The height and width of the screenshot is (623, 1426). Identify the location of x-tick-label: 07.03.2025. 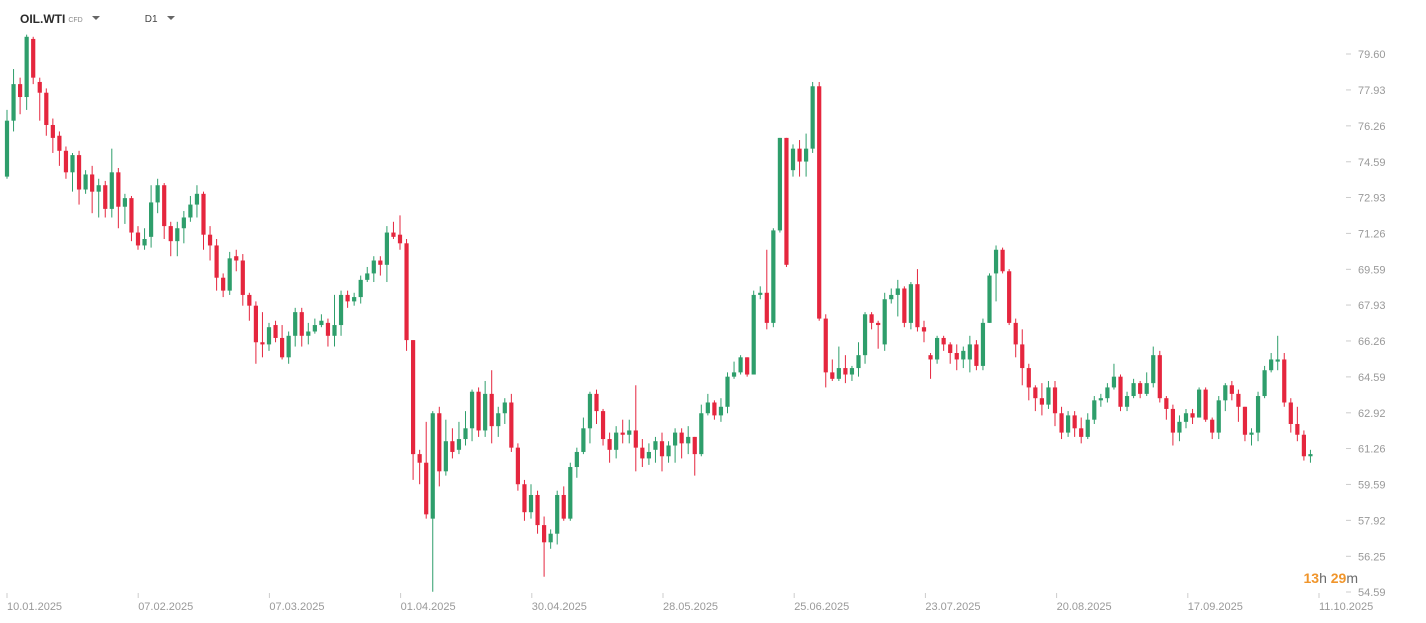
(296, 607).